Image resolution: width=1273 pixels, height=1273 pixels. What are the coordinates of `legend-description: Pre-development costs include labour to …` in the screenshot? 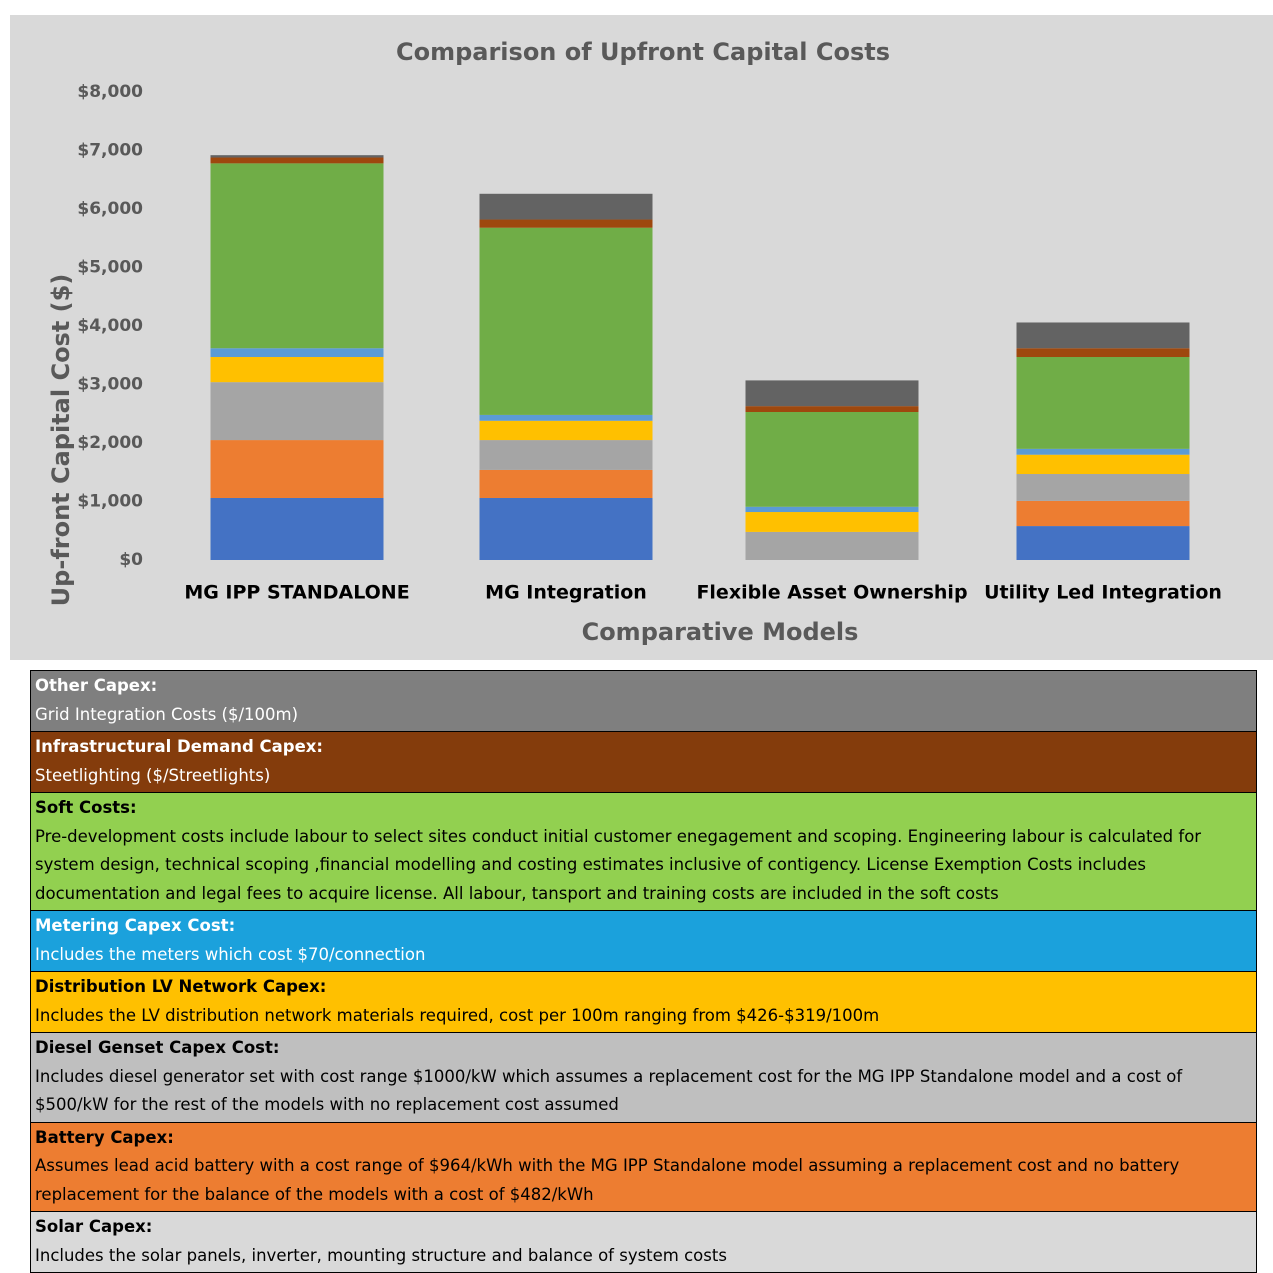 It's located at (618, 864).